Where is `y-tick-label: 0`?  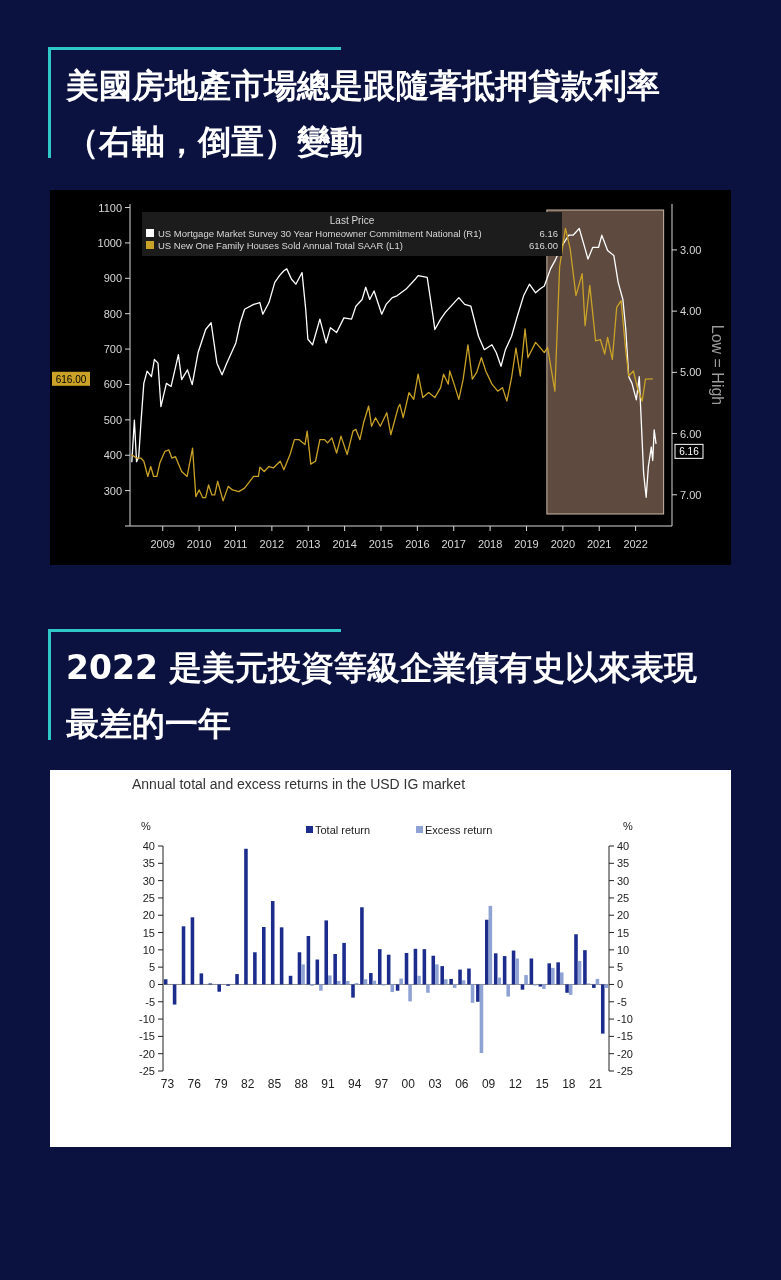
y-tick-label: 0 is located at coordinates (151, 984).